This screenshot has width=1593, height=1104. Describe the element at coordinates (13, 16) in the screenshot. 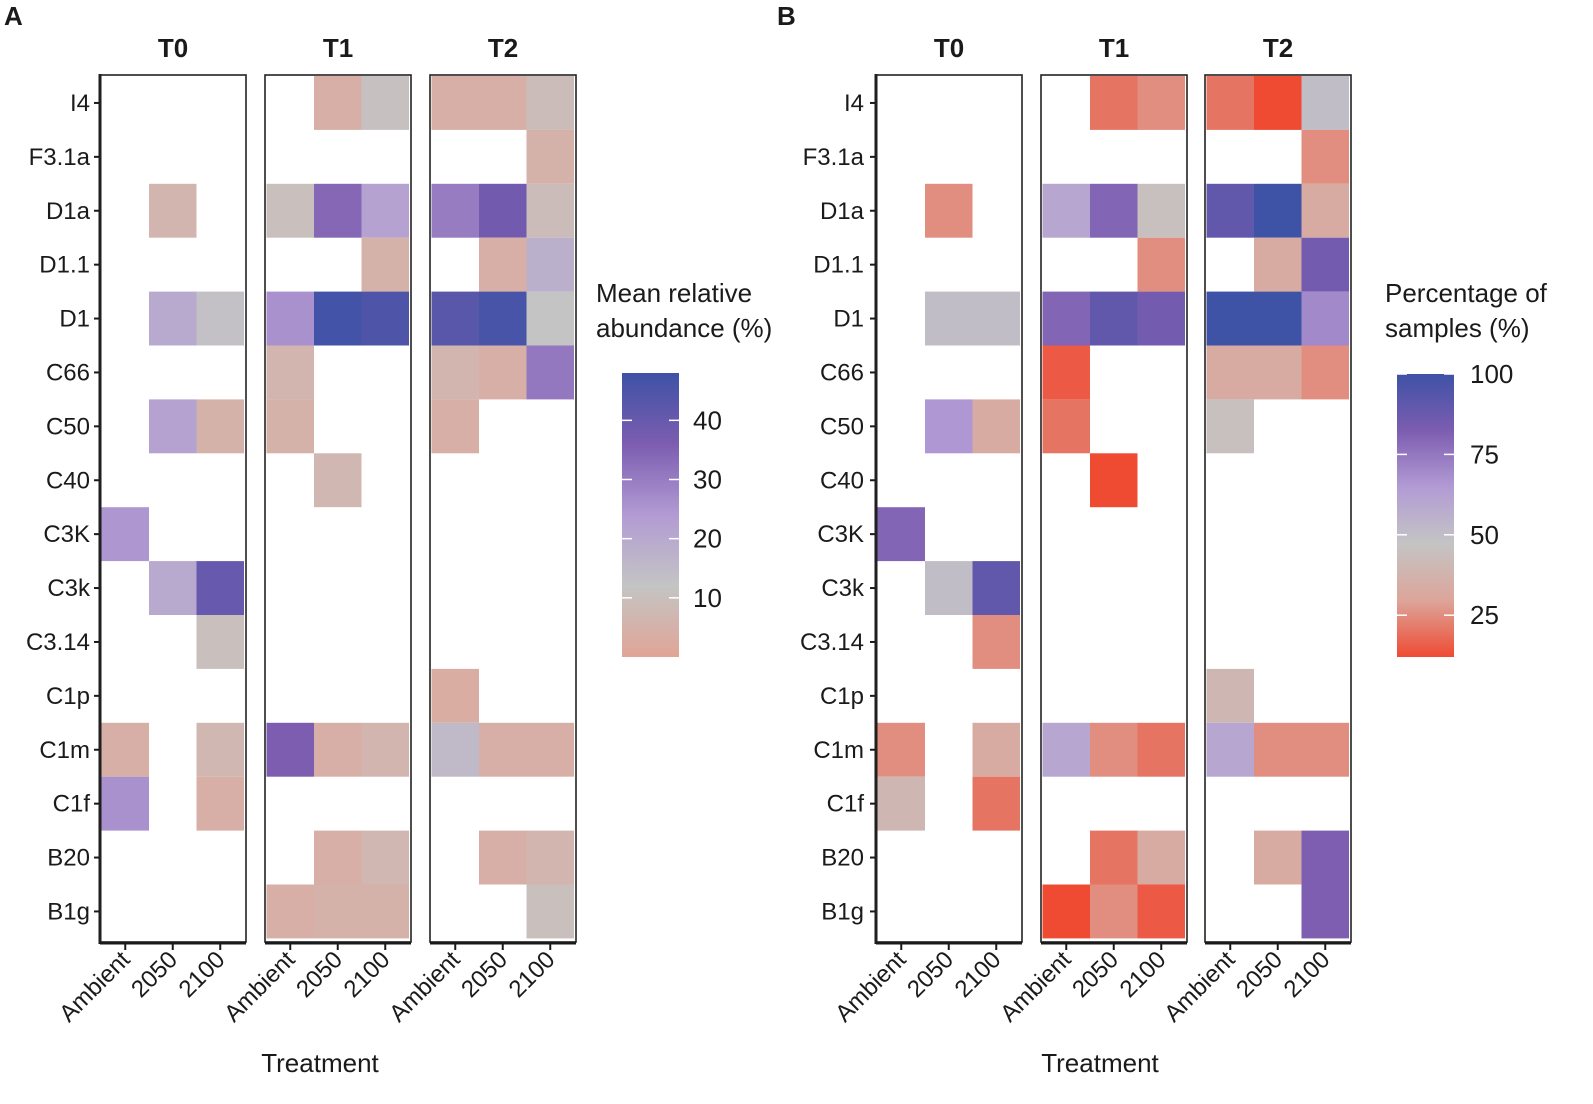

I see `panel-letter: A` at that location.